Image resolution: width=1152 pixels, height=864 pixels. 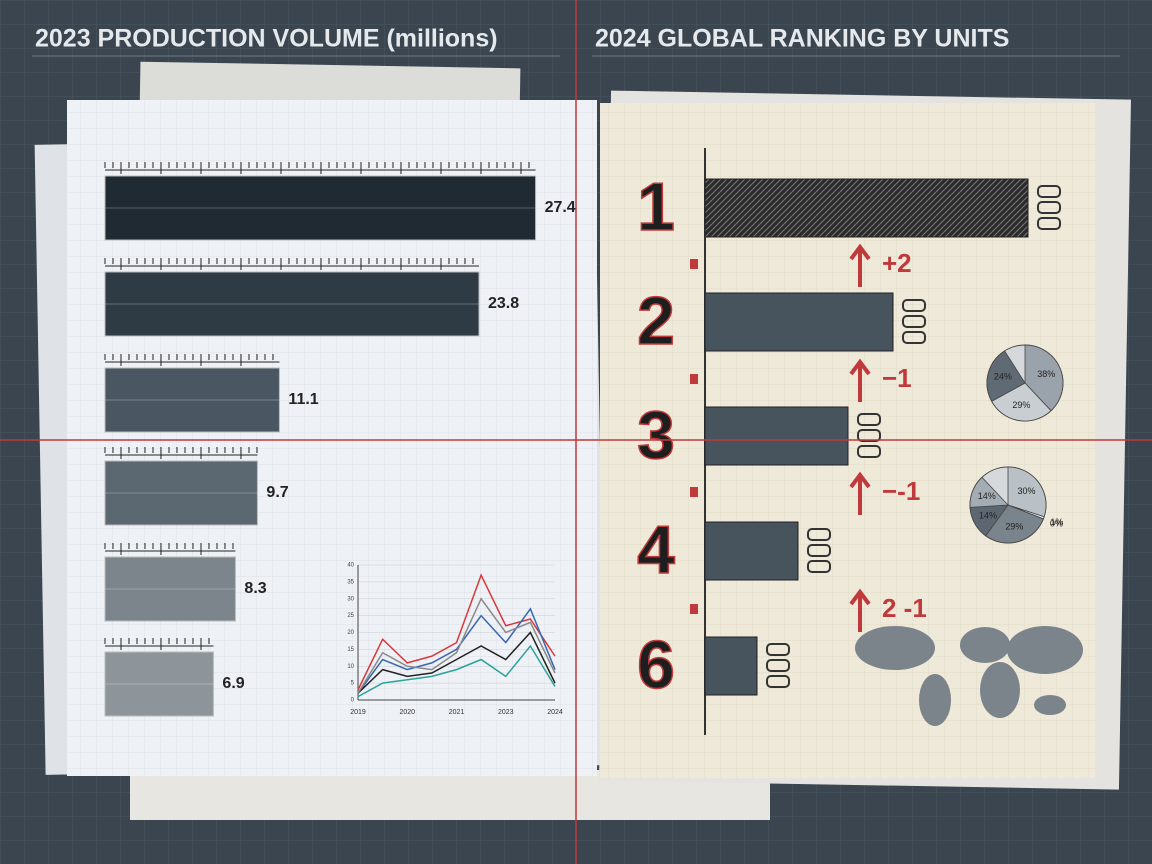 What do you see at coordinates (555, 712) in the screenshot?
I see `x-tick-label: 2024` at bounding box center [555, 712].